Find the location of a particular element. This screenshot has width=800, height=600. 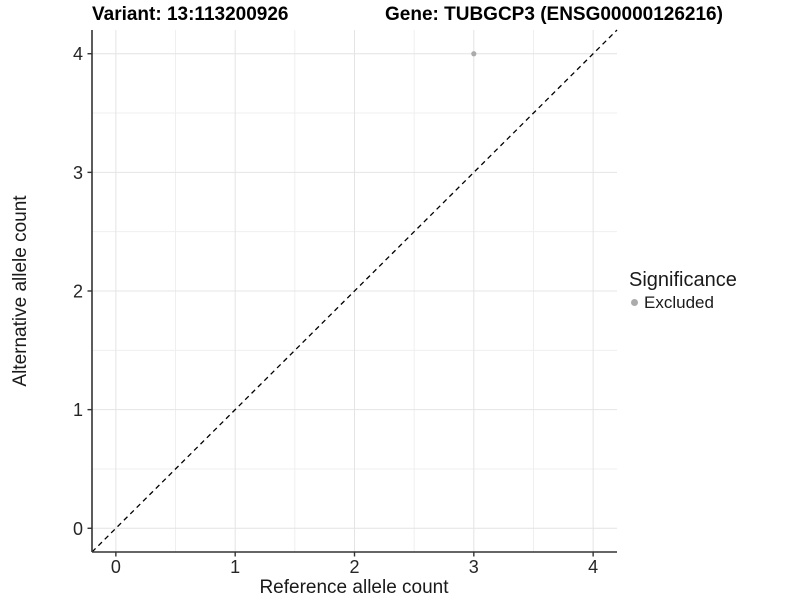

x-tick-label: 2 is located at coordinates (354, 567).